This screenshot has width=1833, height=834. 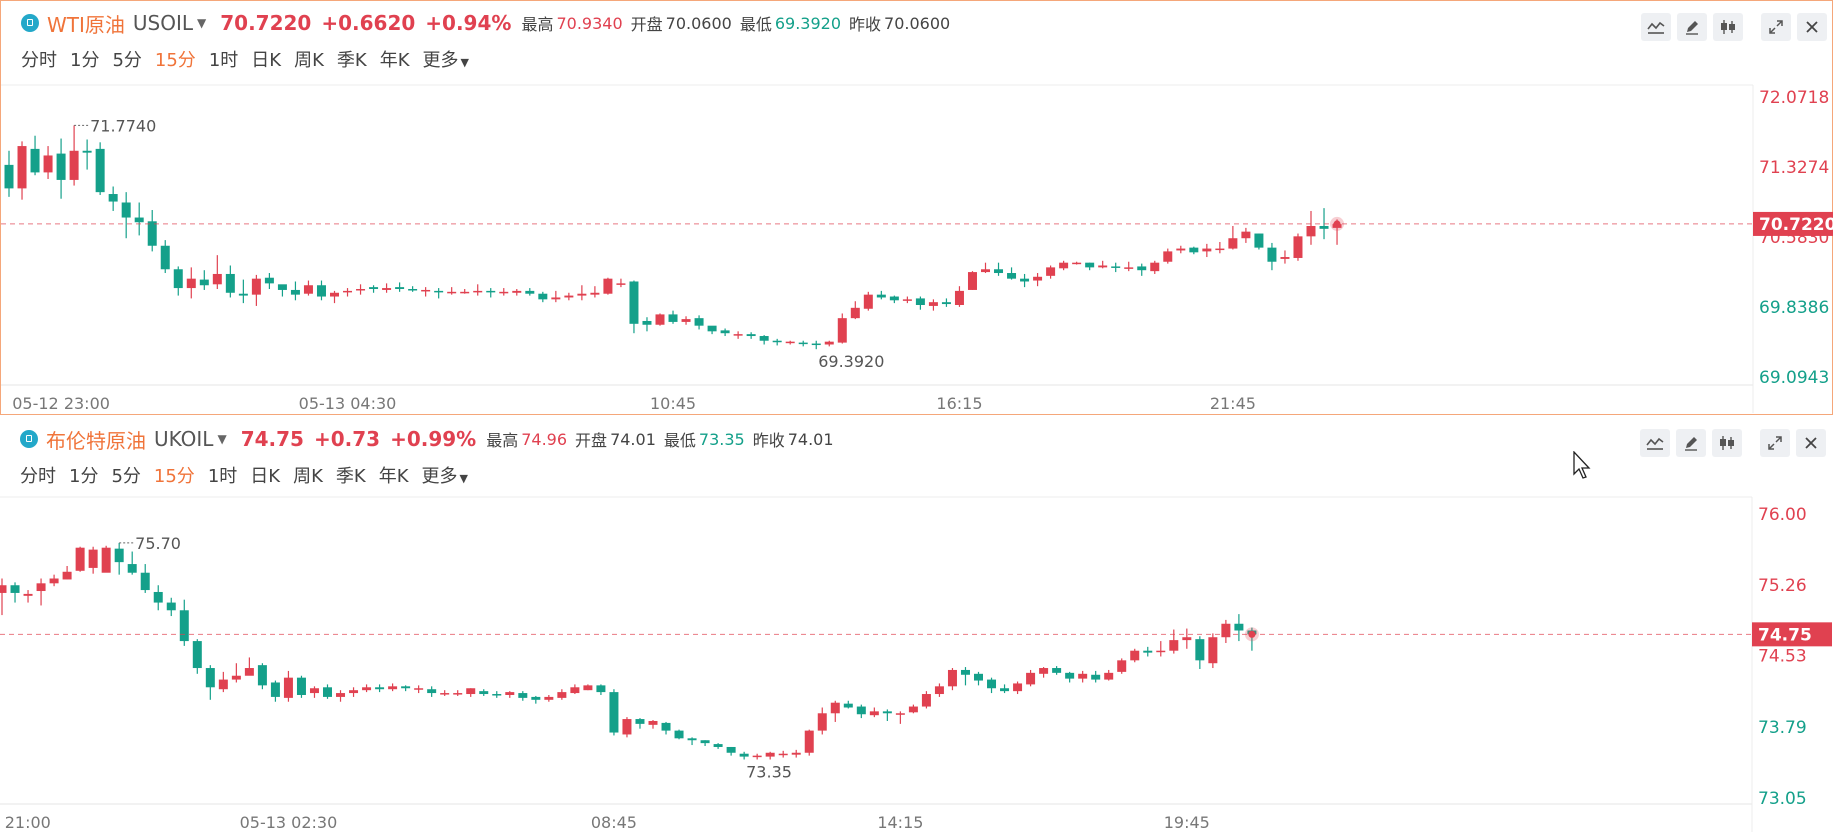 What do you see at coordinates (917, 23) in the screenshot?
I see `prev-close-value: 70.0600` at bounding box center [917, 23].